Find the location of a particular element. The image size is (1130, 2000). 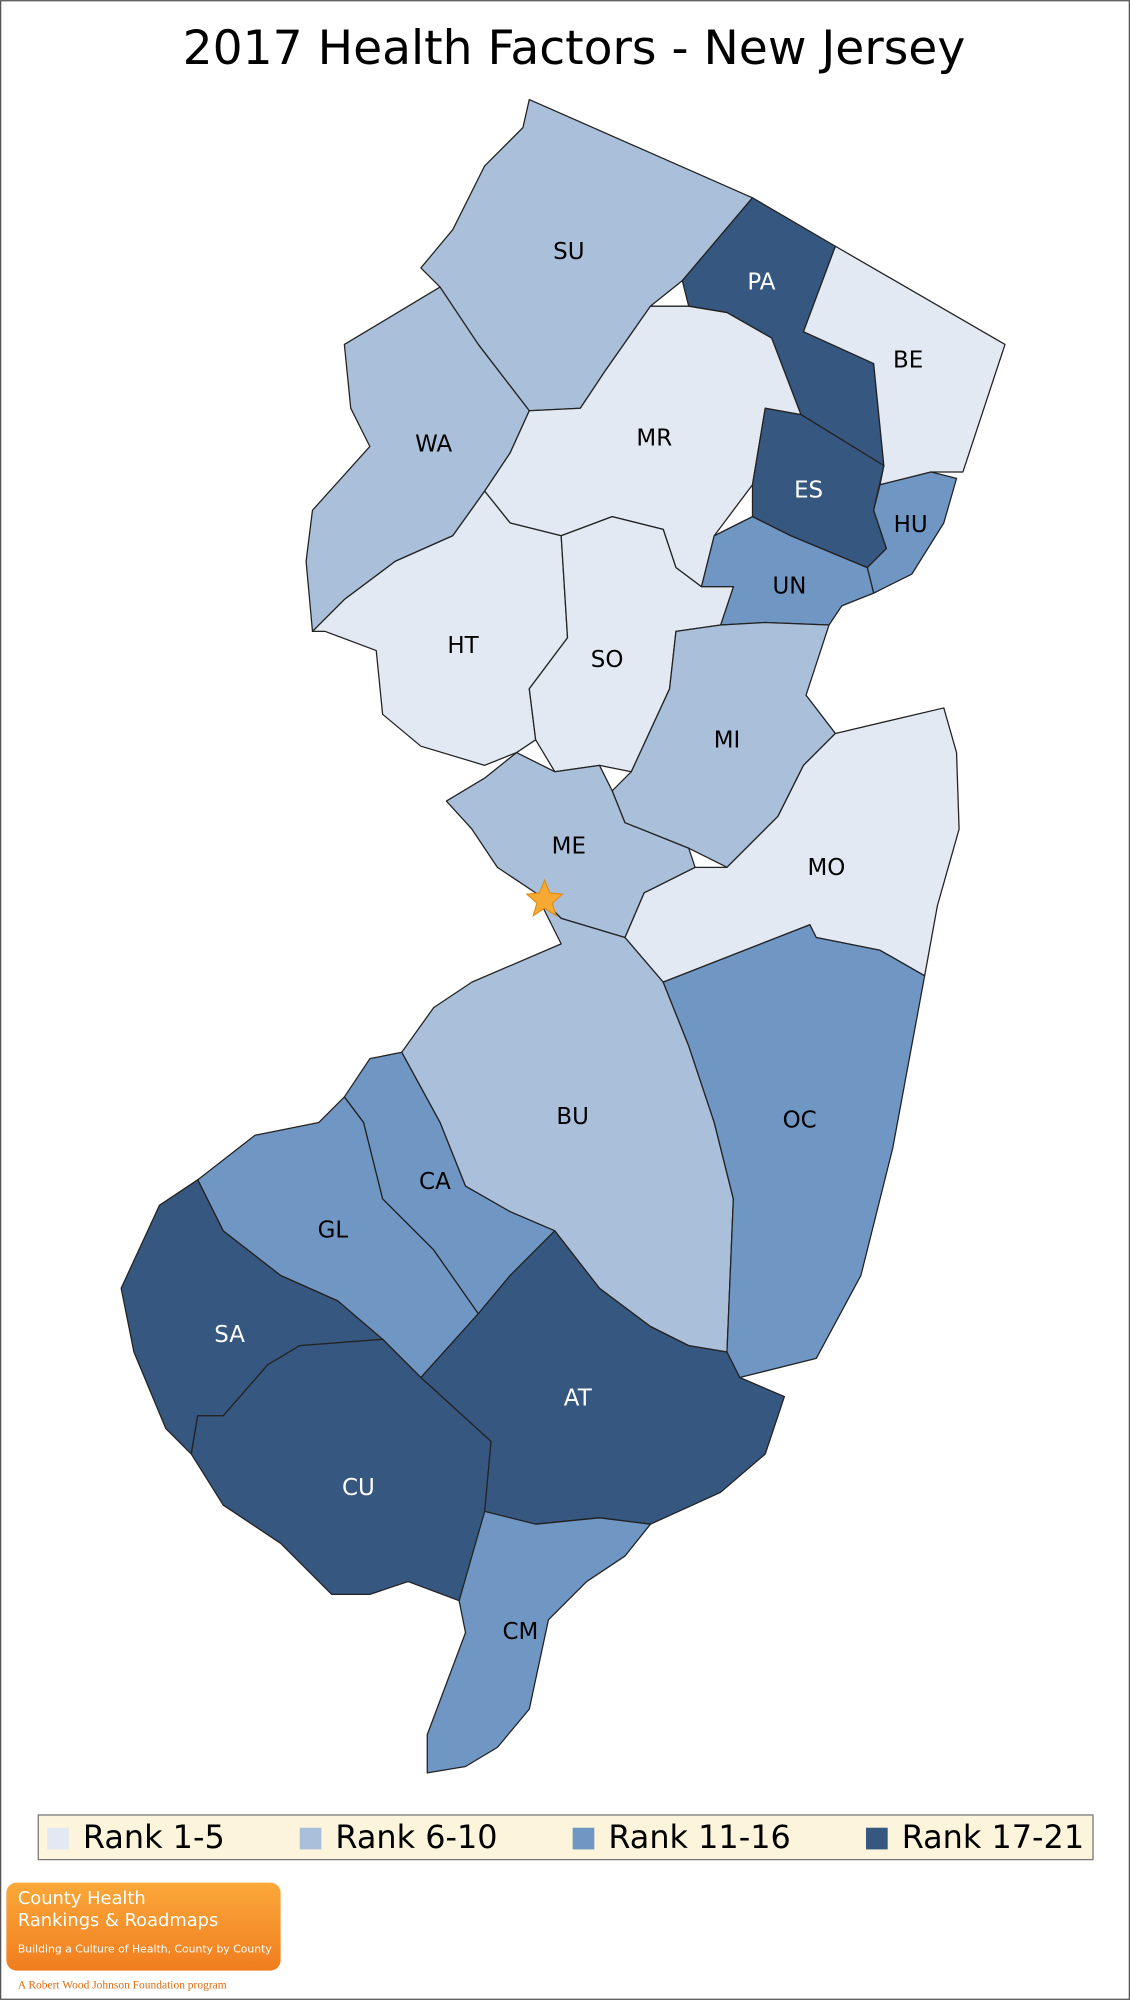

title: 2017 Health Factors - New Jersey is located at coordinates (574, 48).